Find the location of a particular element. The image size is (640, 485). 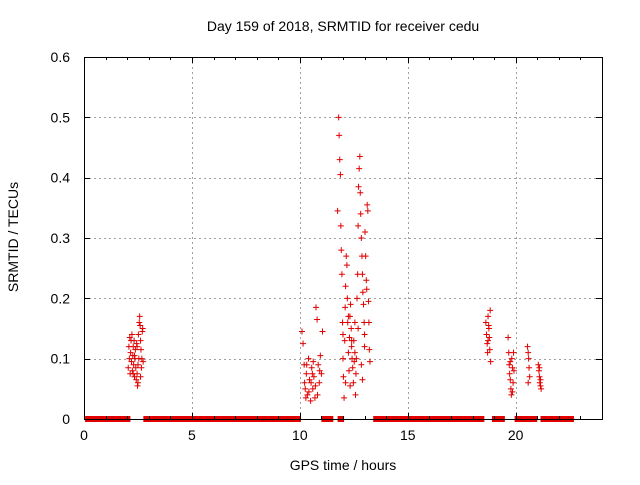

y-tick-label: 0.1 is located at coordinates (61, 359).